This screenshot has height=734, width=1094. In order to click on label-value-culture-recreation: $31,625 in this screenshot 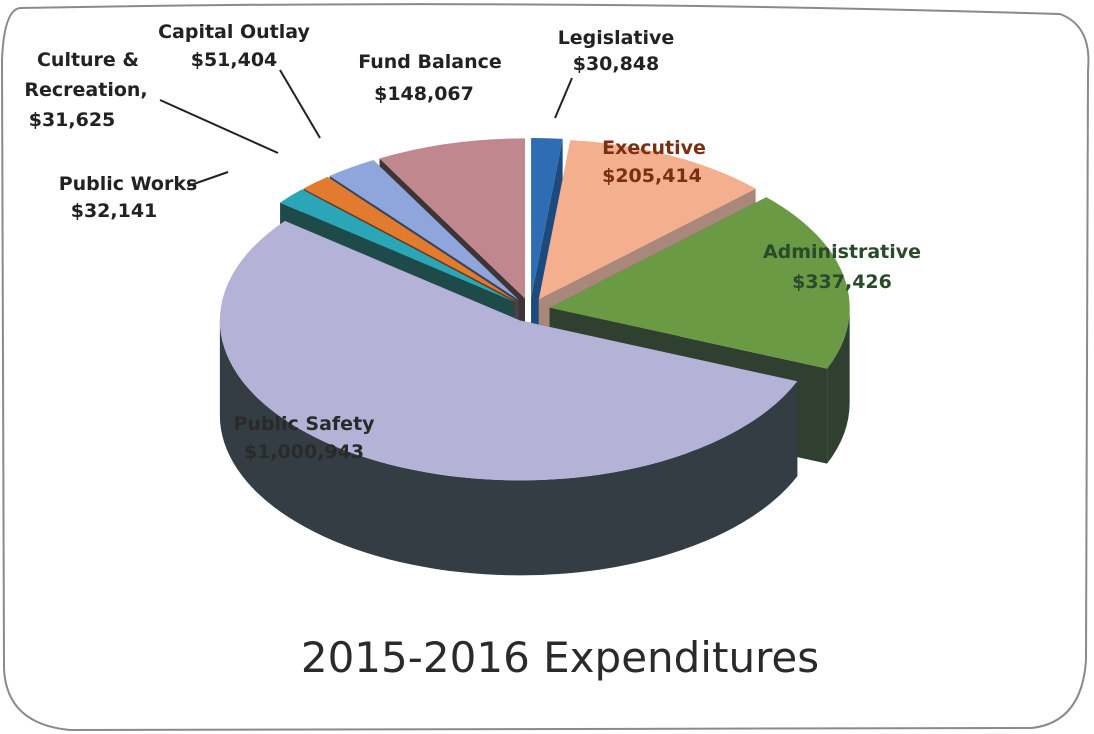, I will do `click(72, 120)`.